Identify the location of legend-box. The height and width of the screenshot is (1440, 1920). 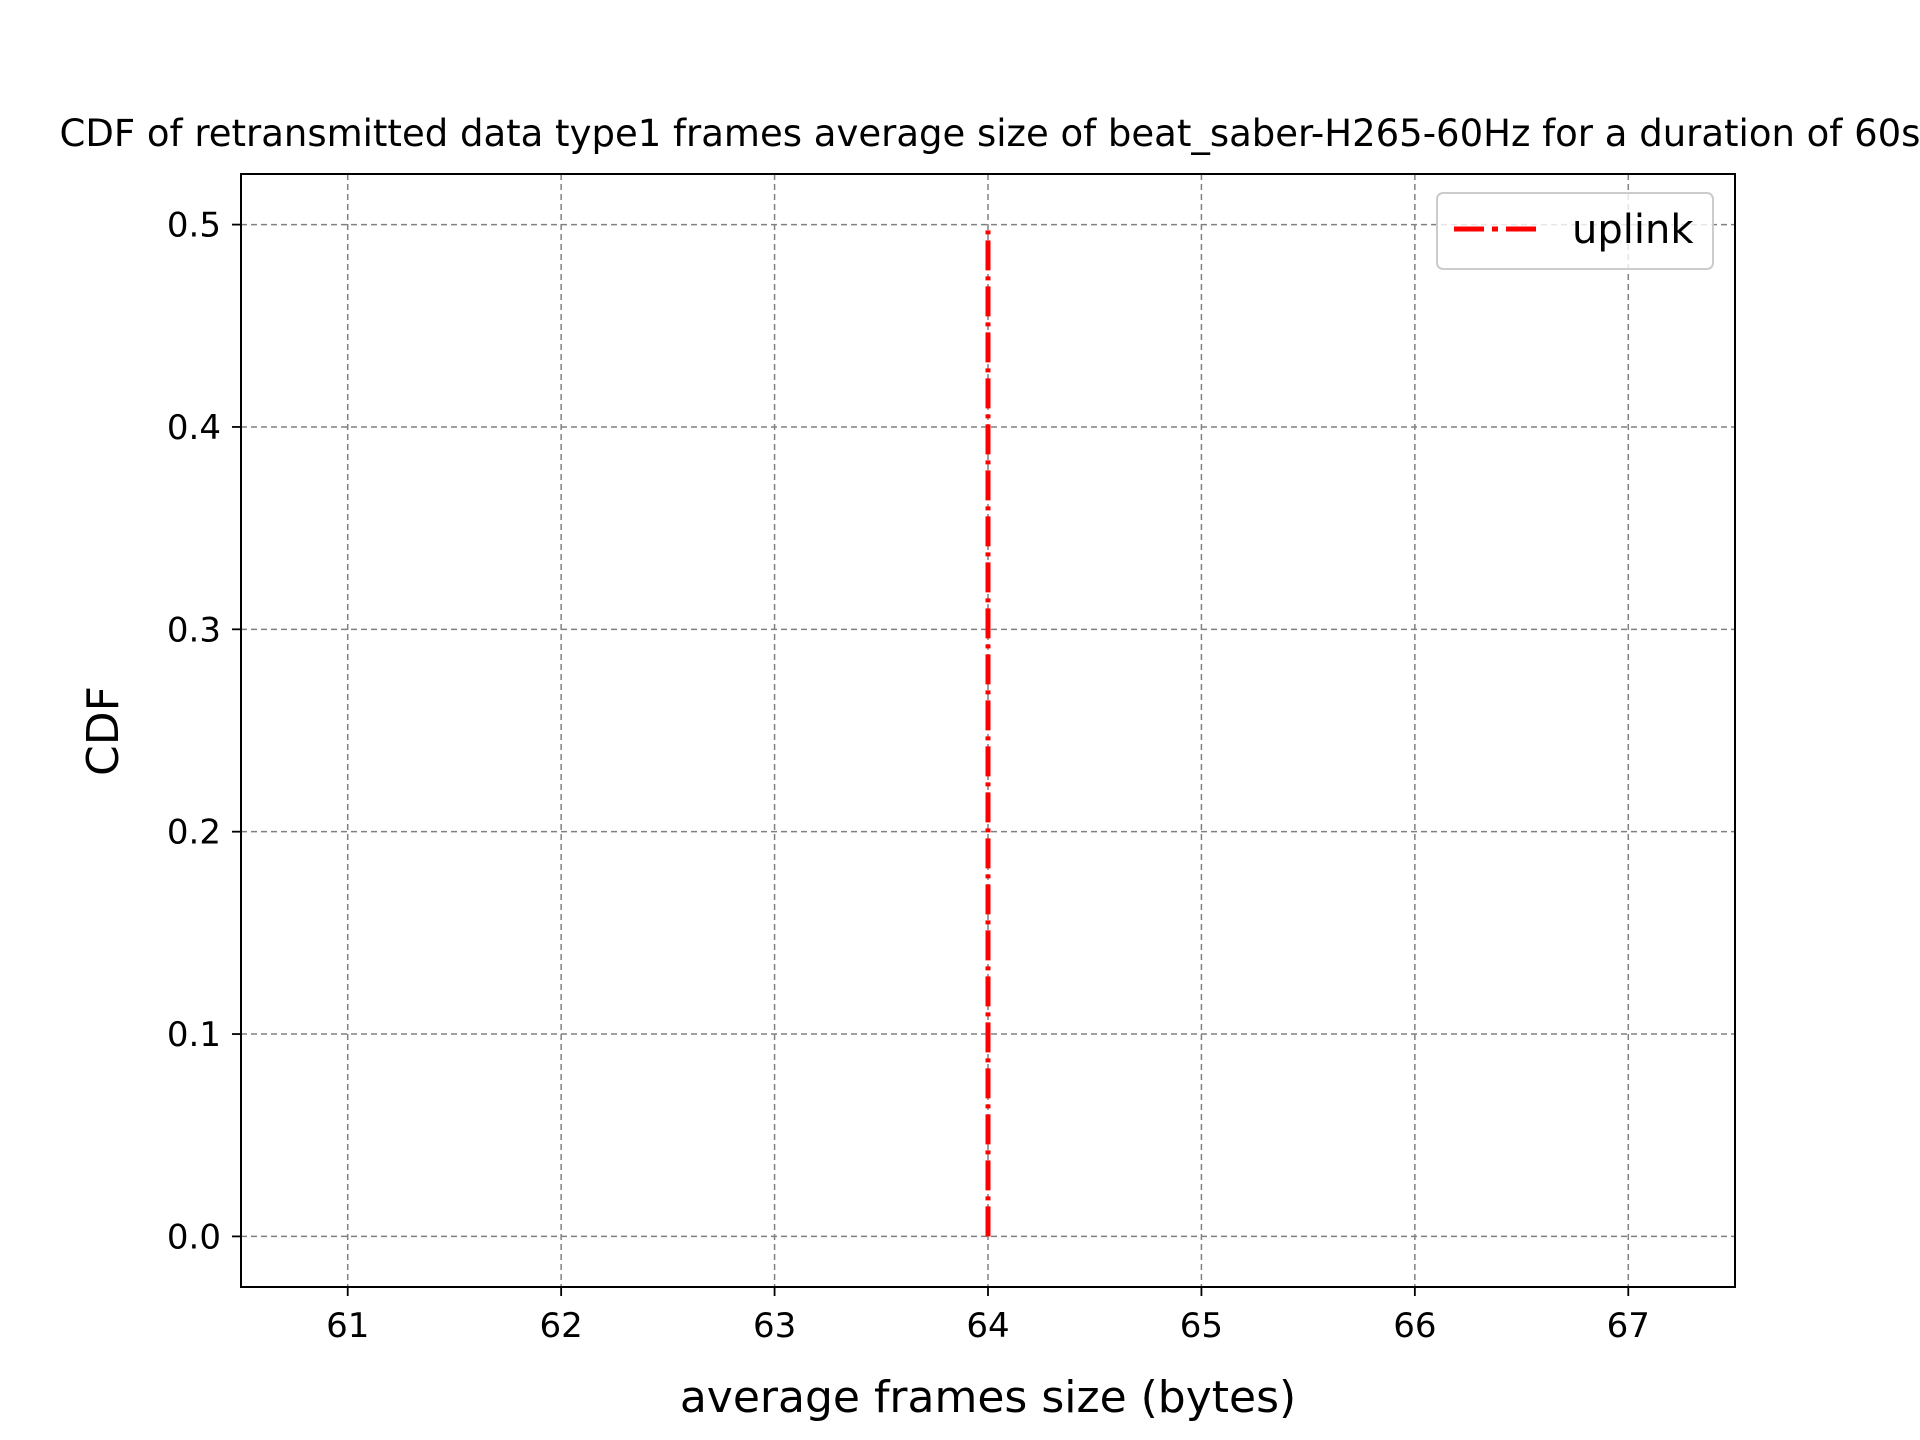
(1575, 231).